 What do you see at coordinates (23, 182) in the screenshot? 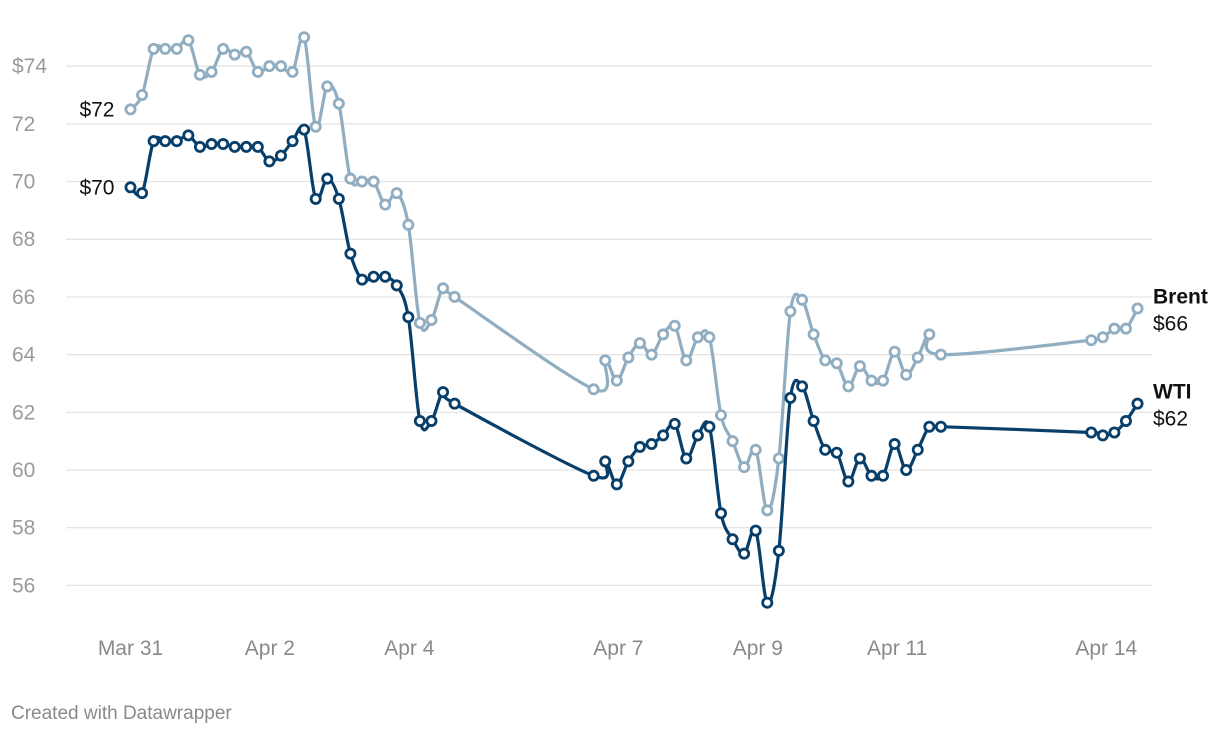
I see `y-tick-label: 70` at bounding box center [23, 182].